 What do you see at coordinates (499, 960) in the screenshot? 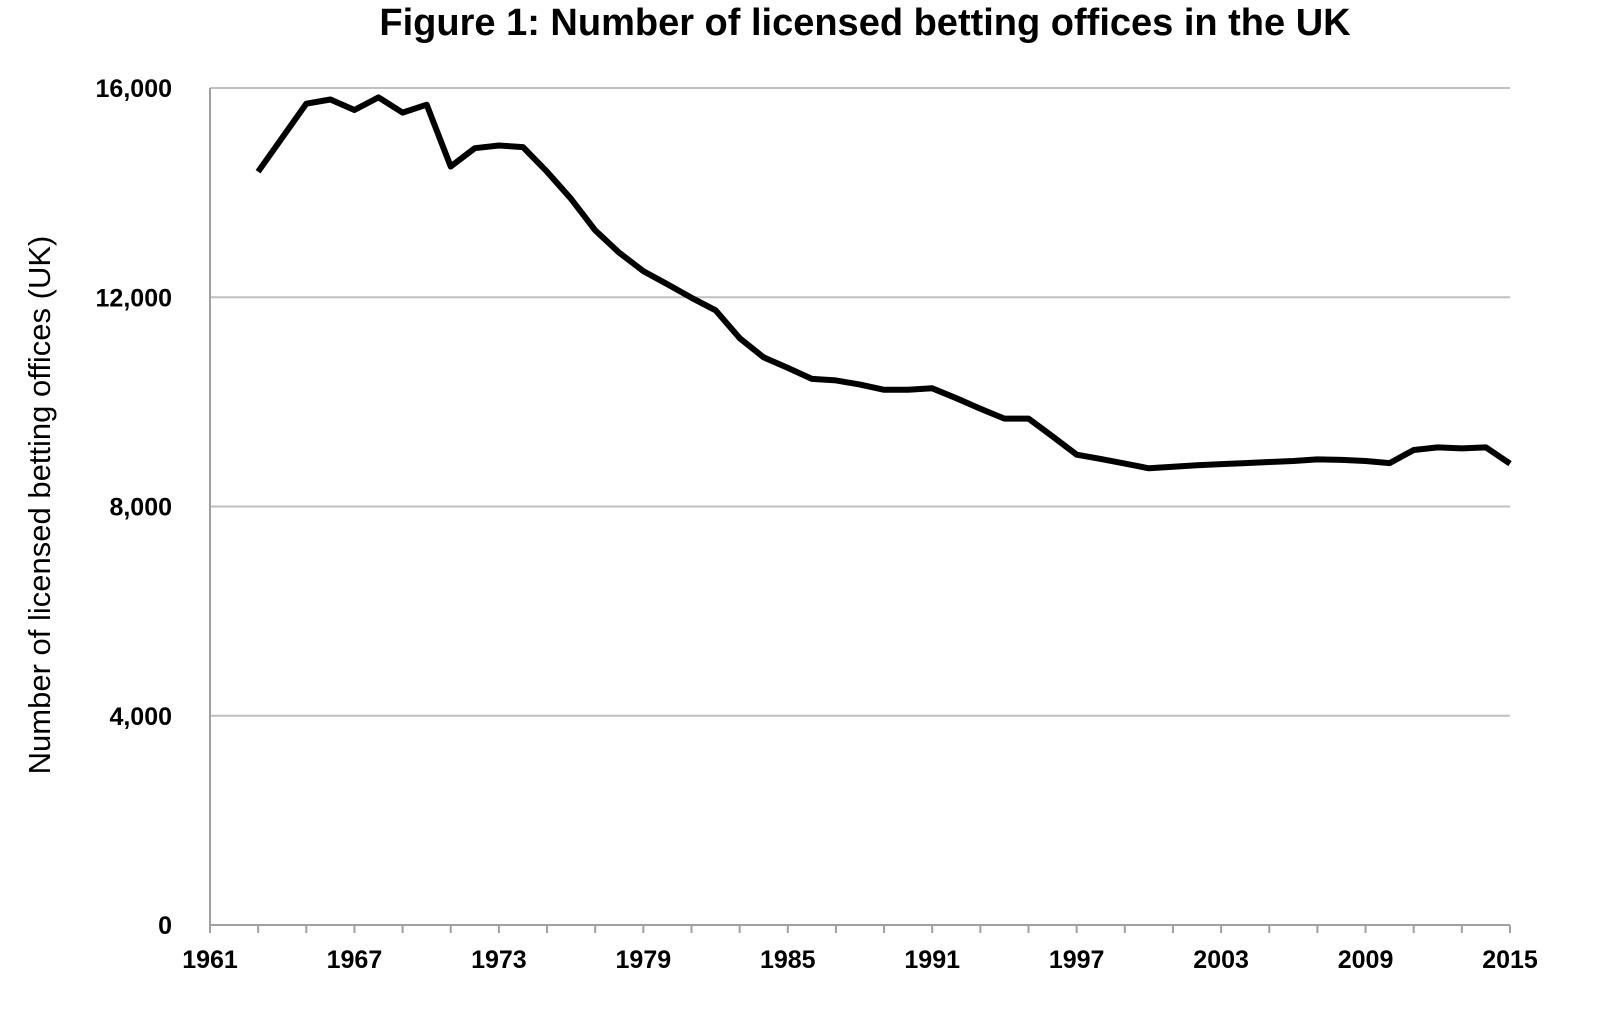
I see `x-tick-label: 1973` at bounding box center [499, 960].